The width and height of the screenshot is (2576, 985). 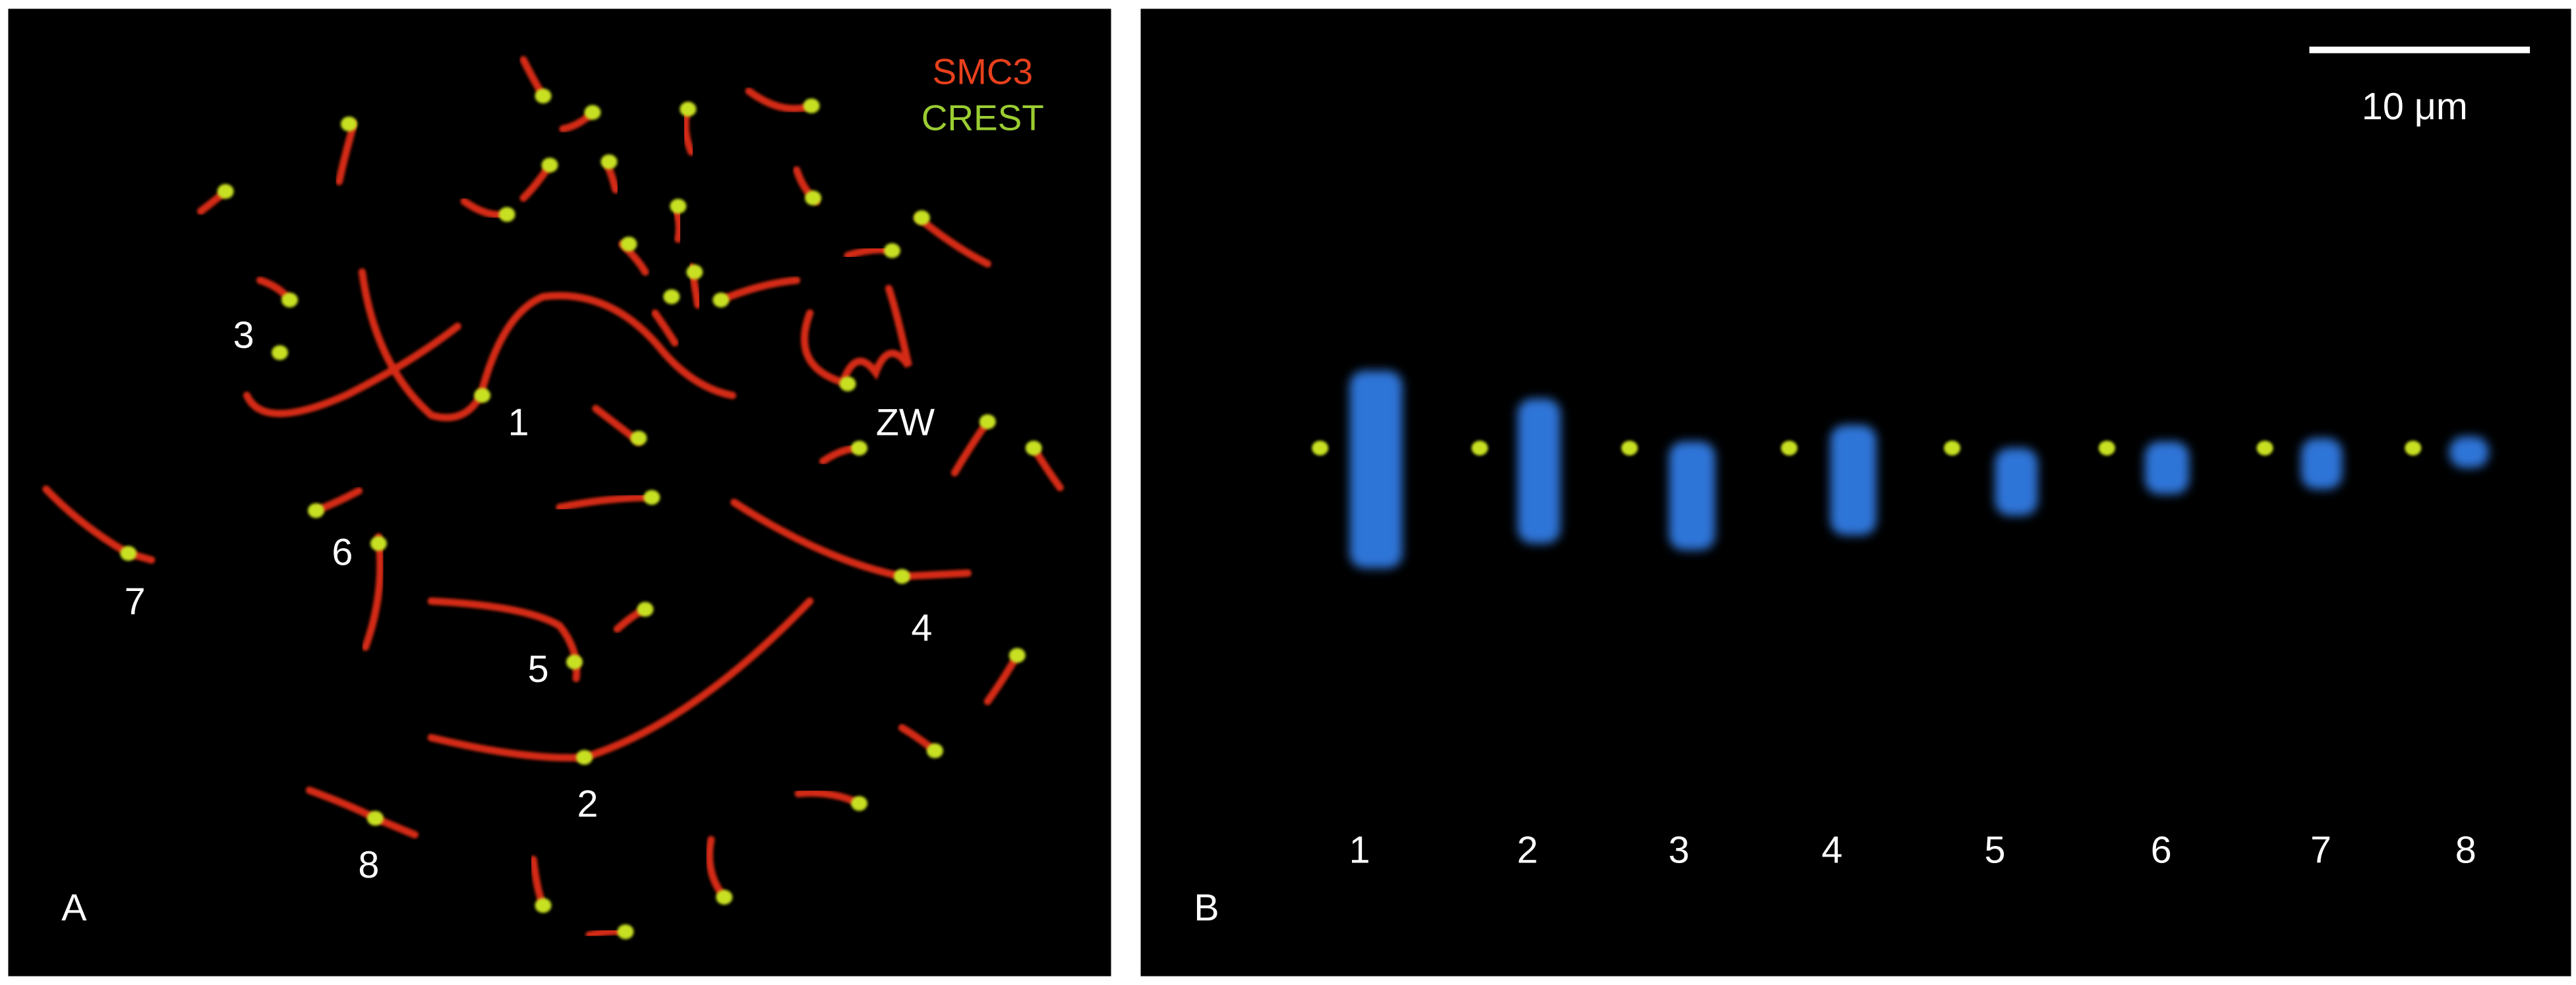 What do you see at coordinates (2415, 107) in the screenshot?
I see `scale-bar-label: 10 μm` at bounding box center [2415, 107].